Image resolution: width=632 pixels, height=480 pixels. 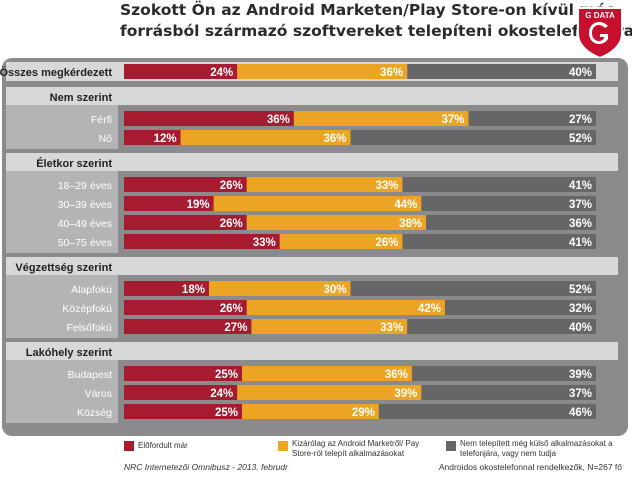 What do you see at coordinates (94, 413) in the screenshot?
I see `row-label: Község` at bounding box center [94, 413].